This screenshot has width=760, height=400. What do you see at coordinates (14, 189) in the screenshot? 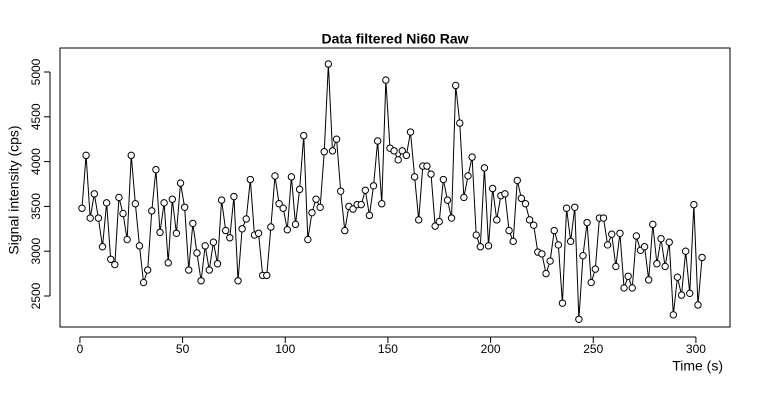
I see `y-axis-label: Signal intensity (cps)` at bounding box center [14, 189].